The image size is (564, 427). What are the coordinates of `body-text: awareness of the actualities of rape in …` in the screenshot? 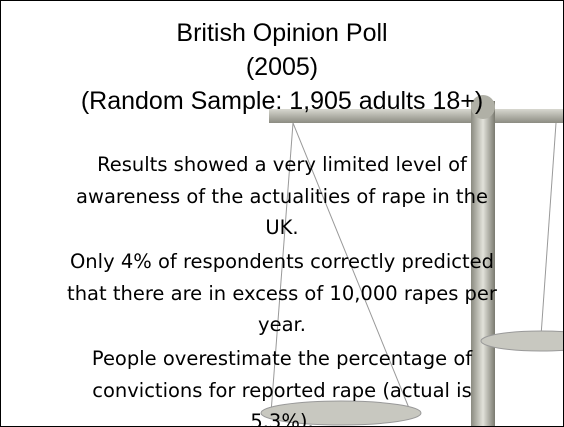 It's located at (282, 196).